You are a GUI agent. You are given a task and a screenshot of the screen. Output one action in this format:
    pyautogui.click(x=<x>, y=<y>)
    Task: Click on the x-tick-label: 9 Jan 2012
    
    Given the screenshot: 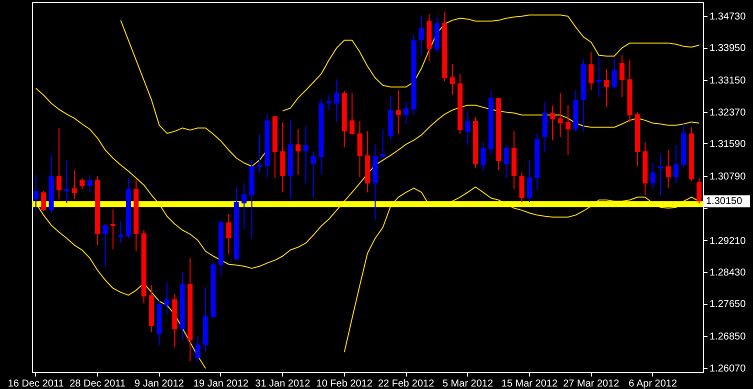 What is the action you would take?
    pyautogui.click(x=159, y=383)
    